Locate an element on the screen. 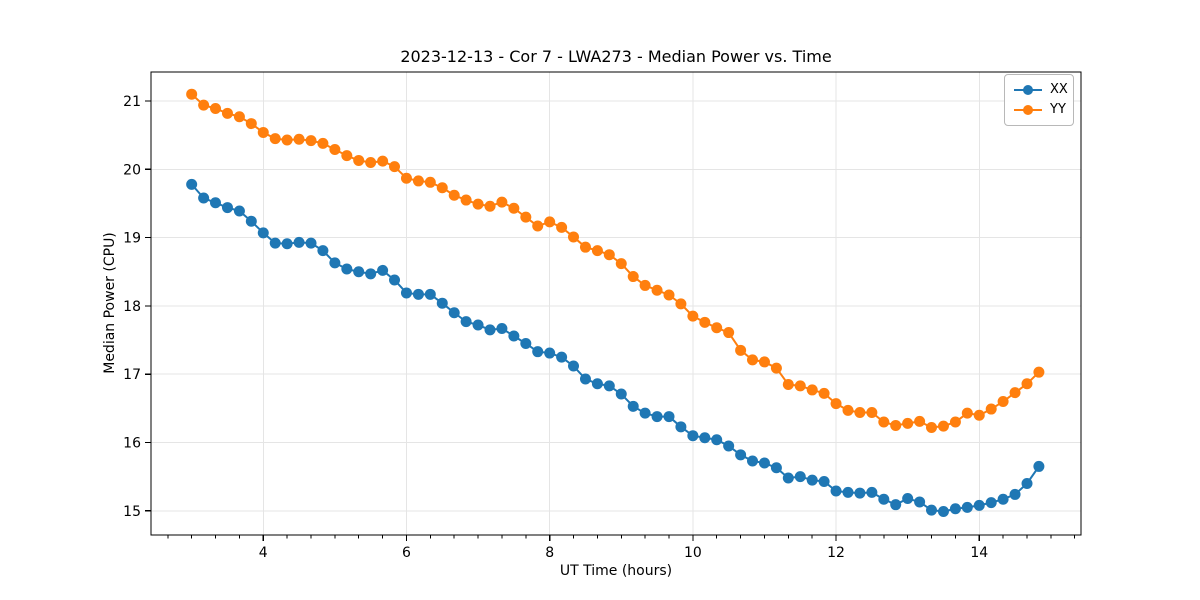 This screenshot has width=1200, height=600. x-tick-label: 10 is located at coordinates (693, 553).